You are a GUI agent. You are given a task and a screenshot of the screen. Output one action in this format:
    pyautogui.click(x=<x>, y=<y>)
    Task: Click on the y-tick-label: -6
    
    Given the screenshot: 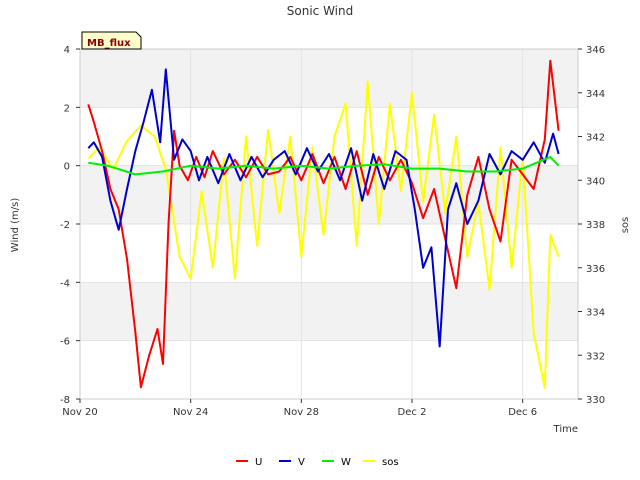 What is the action you would take?
    pyautogui.click(x=65, y=342)
    